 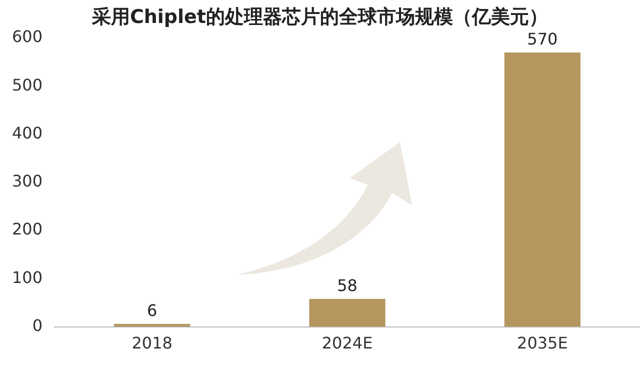 What do you see at coordinates (320, 17) in the screenshot?
I see `chart-title: 采用Chiplet的处理器芯片的全球市场规模（亿美元）` at bounding box center [320, 17].